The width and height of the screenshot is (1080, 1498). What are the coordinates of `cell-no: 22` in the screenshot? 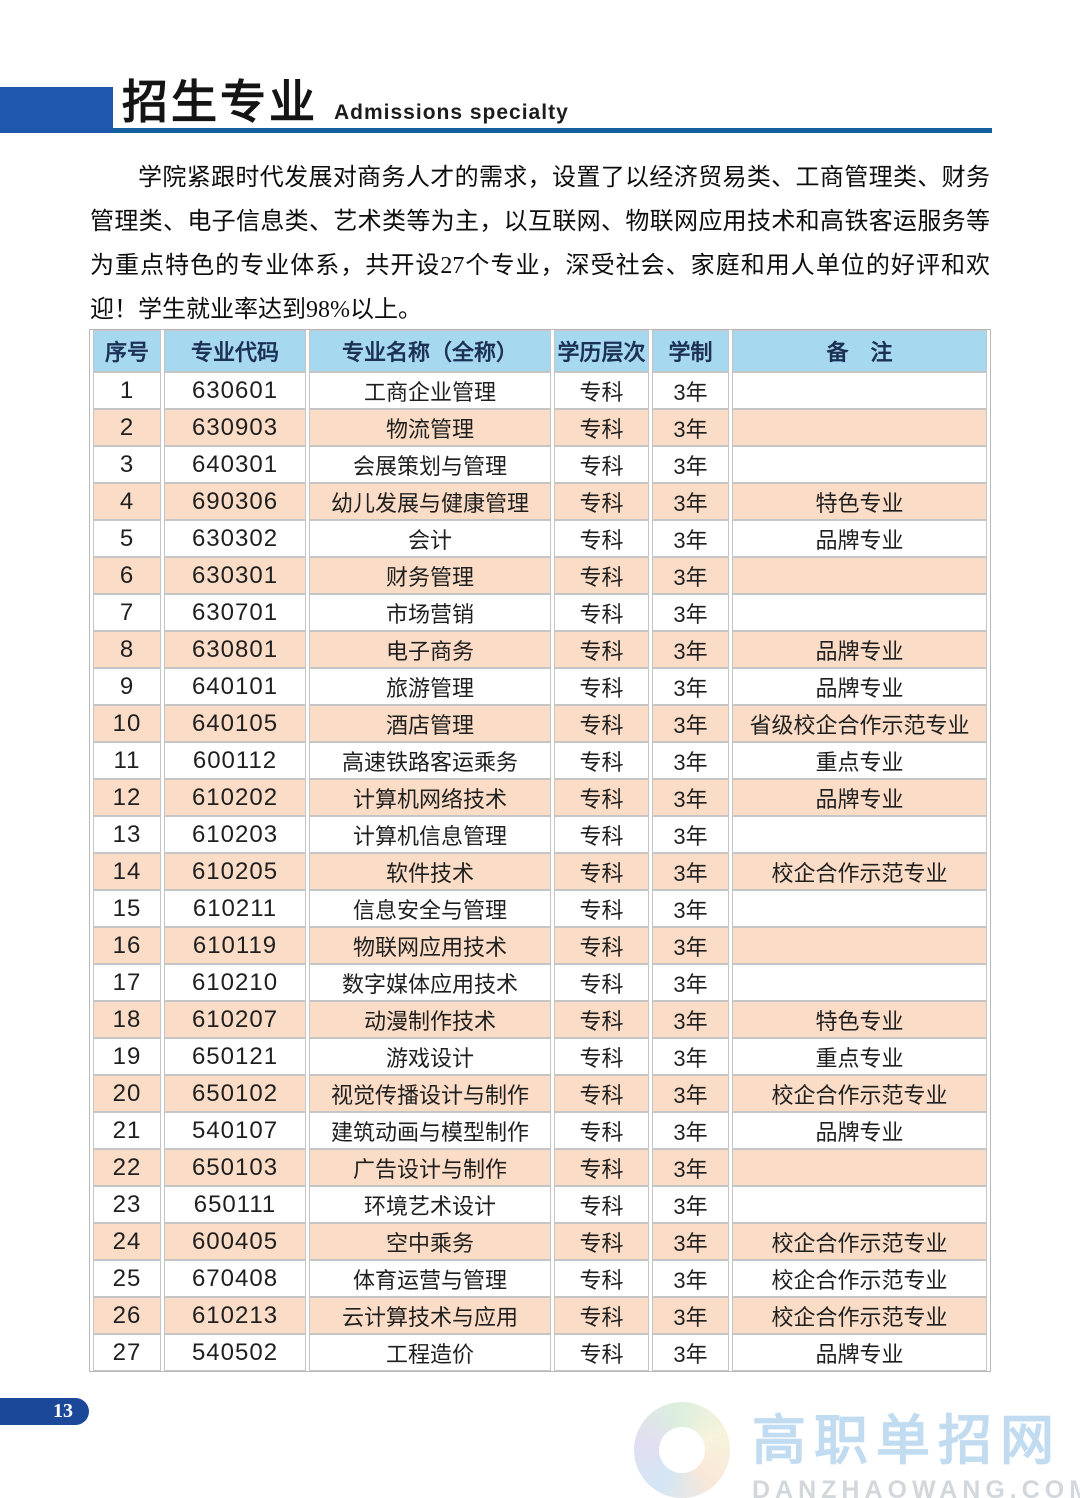 It's located at (127, 1167).